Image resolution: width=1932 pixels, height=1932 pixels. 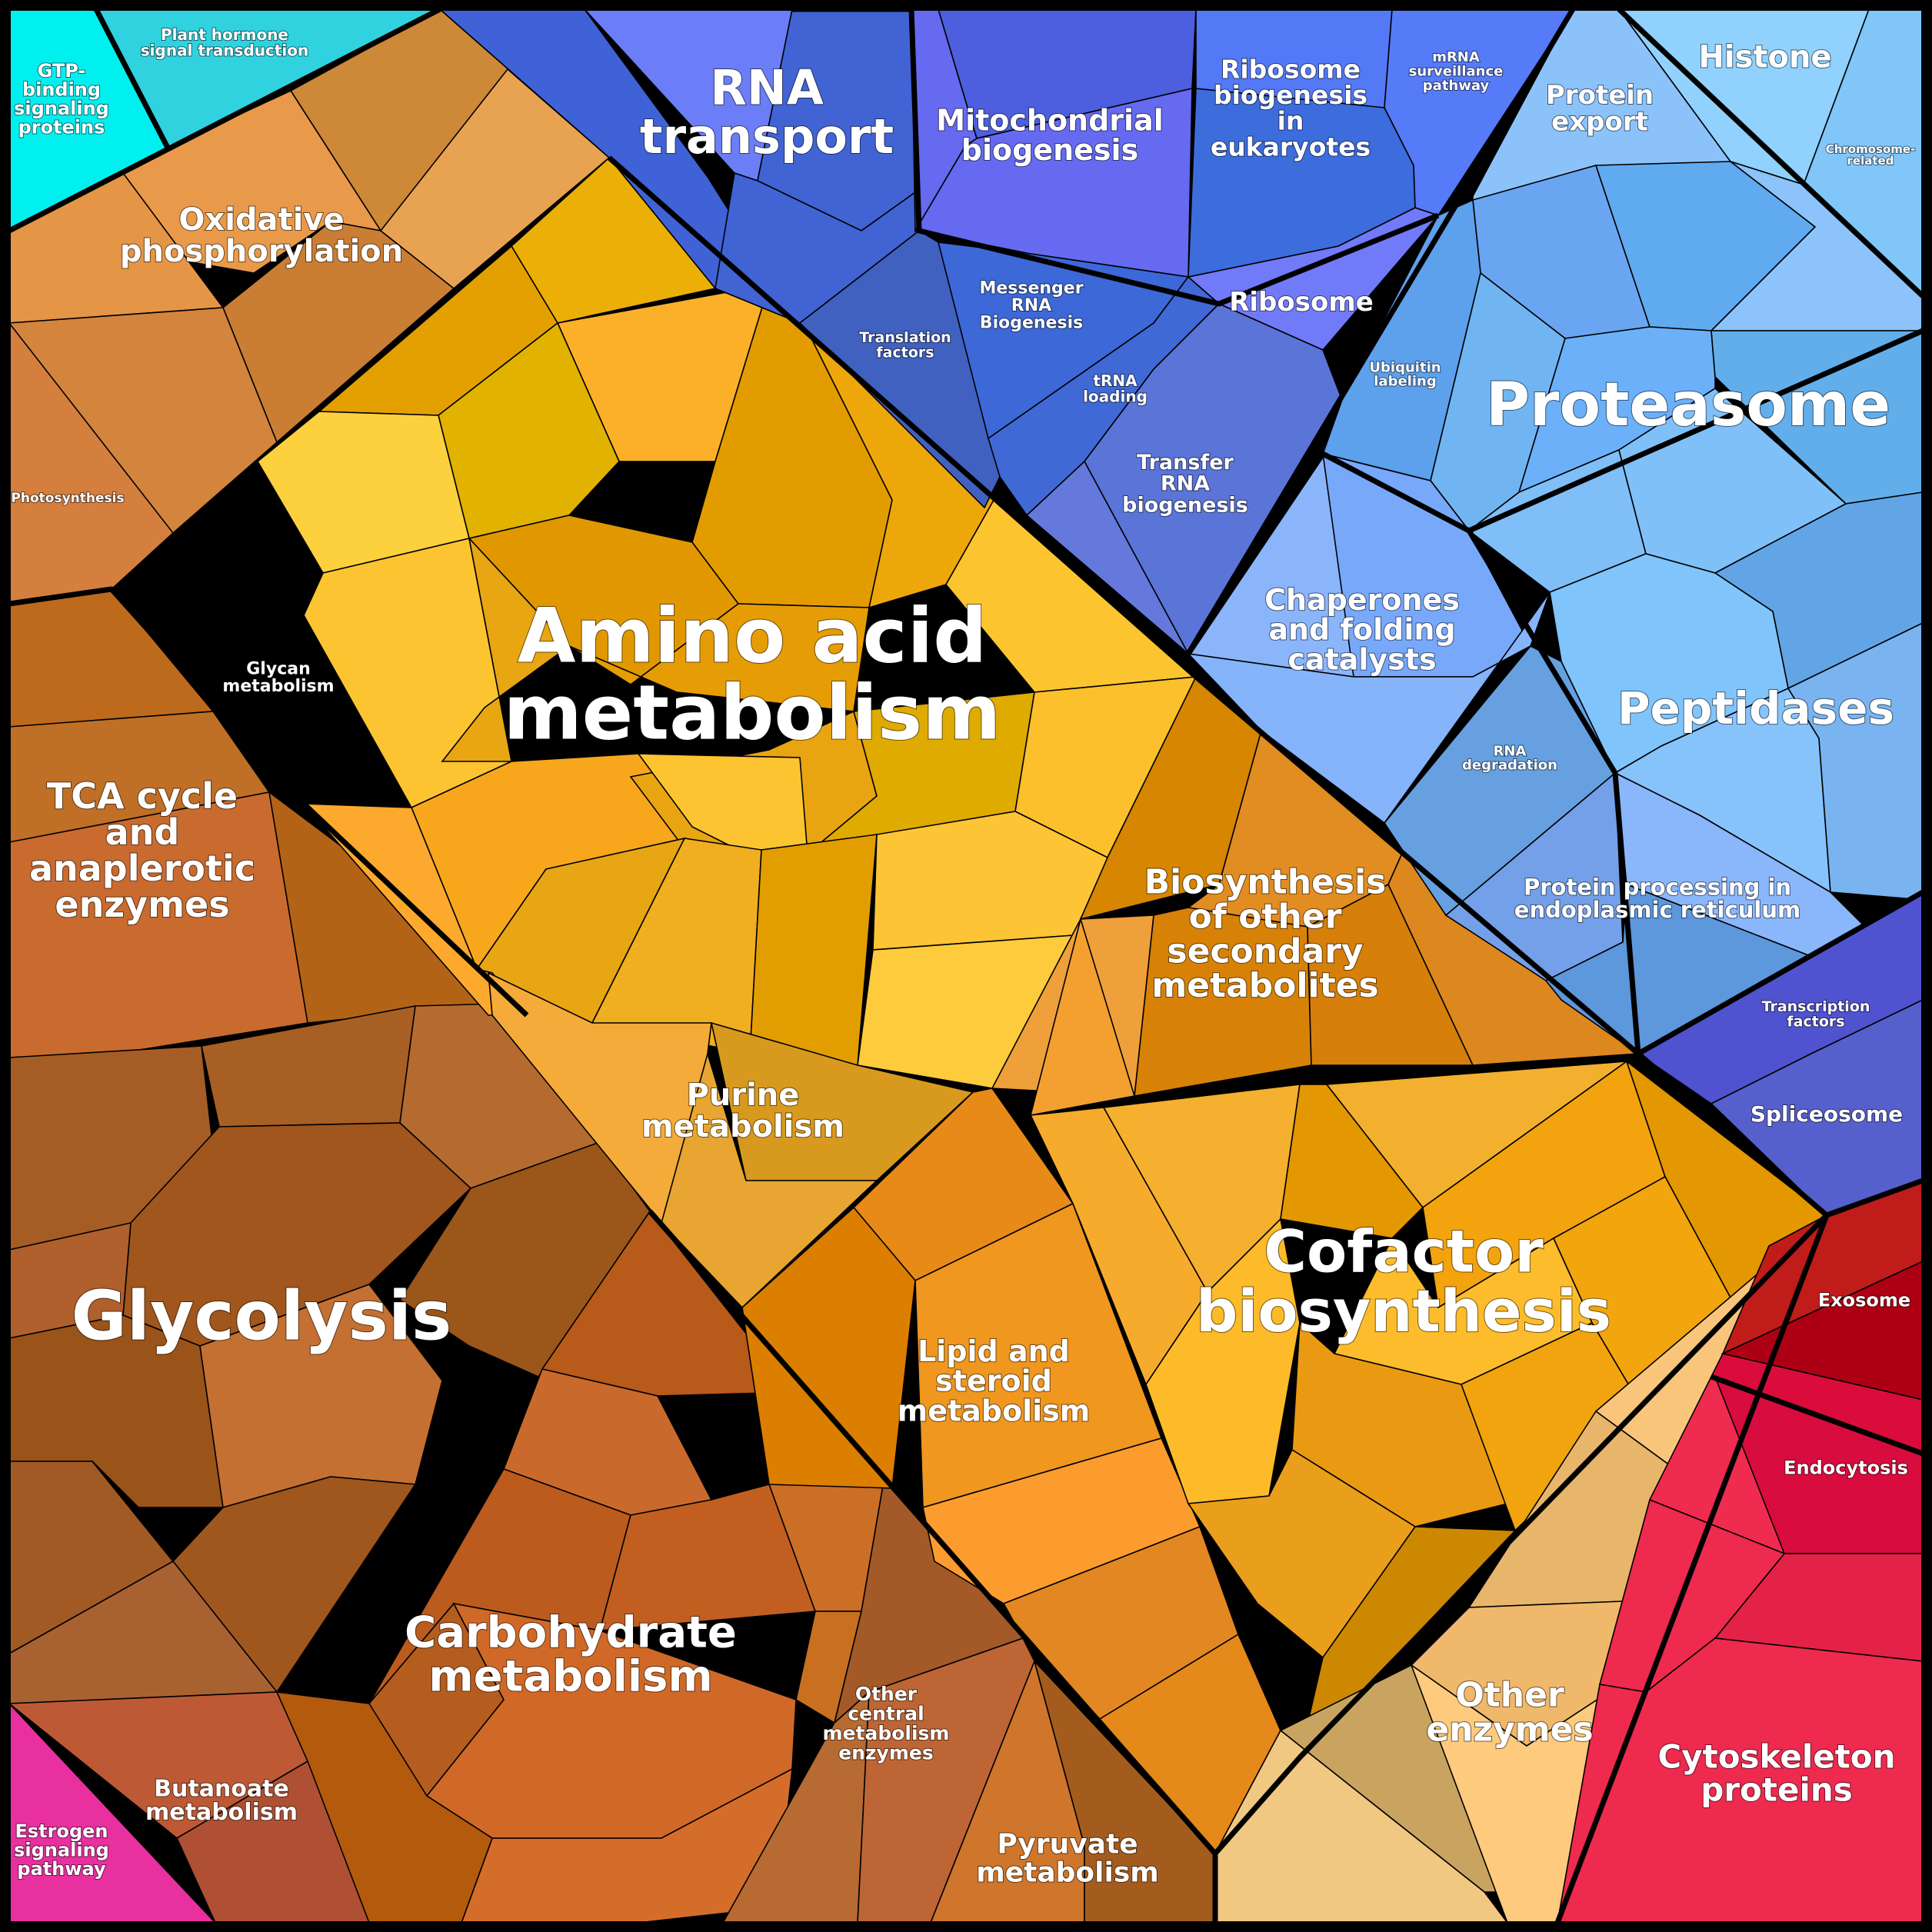 I want to click on label-butanoate: Butanoate metabolism, so click(x=221, y=1801).